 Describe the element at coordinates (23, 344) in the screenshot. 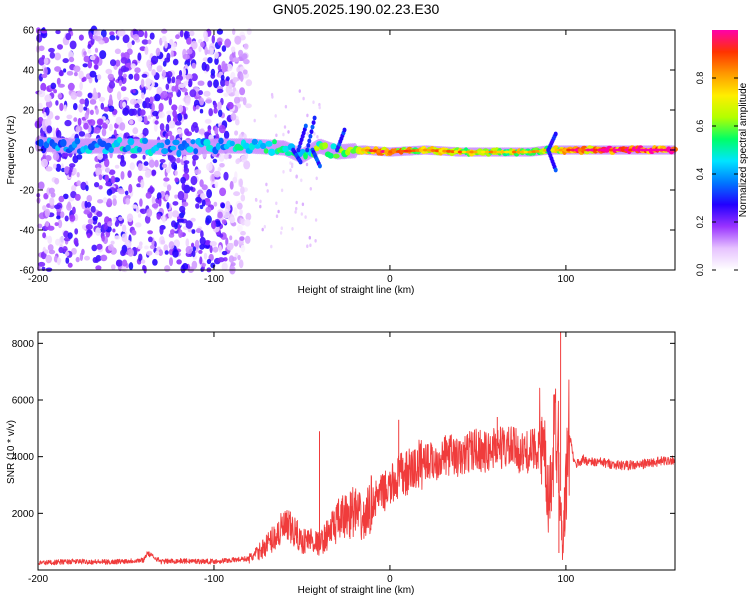

I see `snr-y-tick-label: 8000` at that location.